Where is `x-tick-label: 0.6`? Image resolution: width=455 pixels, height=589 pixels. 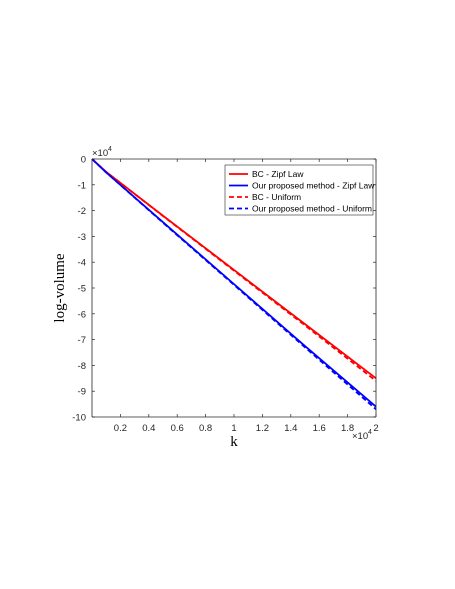
x-tick-label: 0.6 is located at coordinates (177, 428).